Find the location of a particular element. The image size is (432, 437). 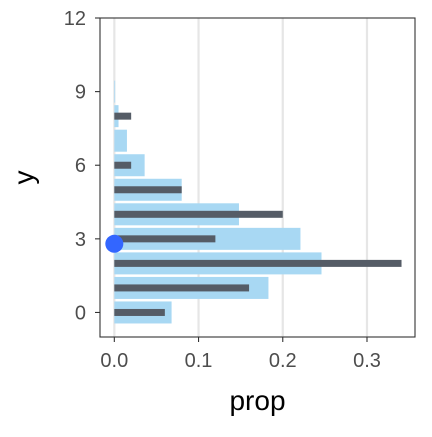

point-markers is located at coordinates (114, 243).